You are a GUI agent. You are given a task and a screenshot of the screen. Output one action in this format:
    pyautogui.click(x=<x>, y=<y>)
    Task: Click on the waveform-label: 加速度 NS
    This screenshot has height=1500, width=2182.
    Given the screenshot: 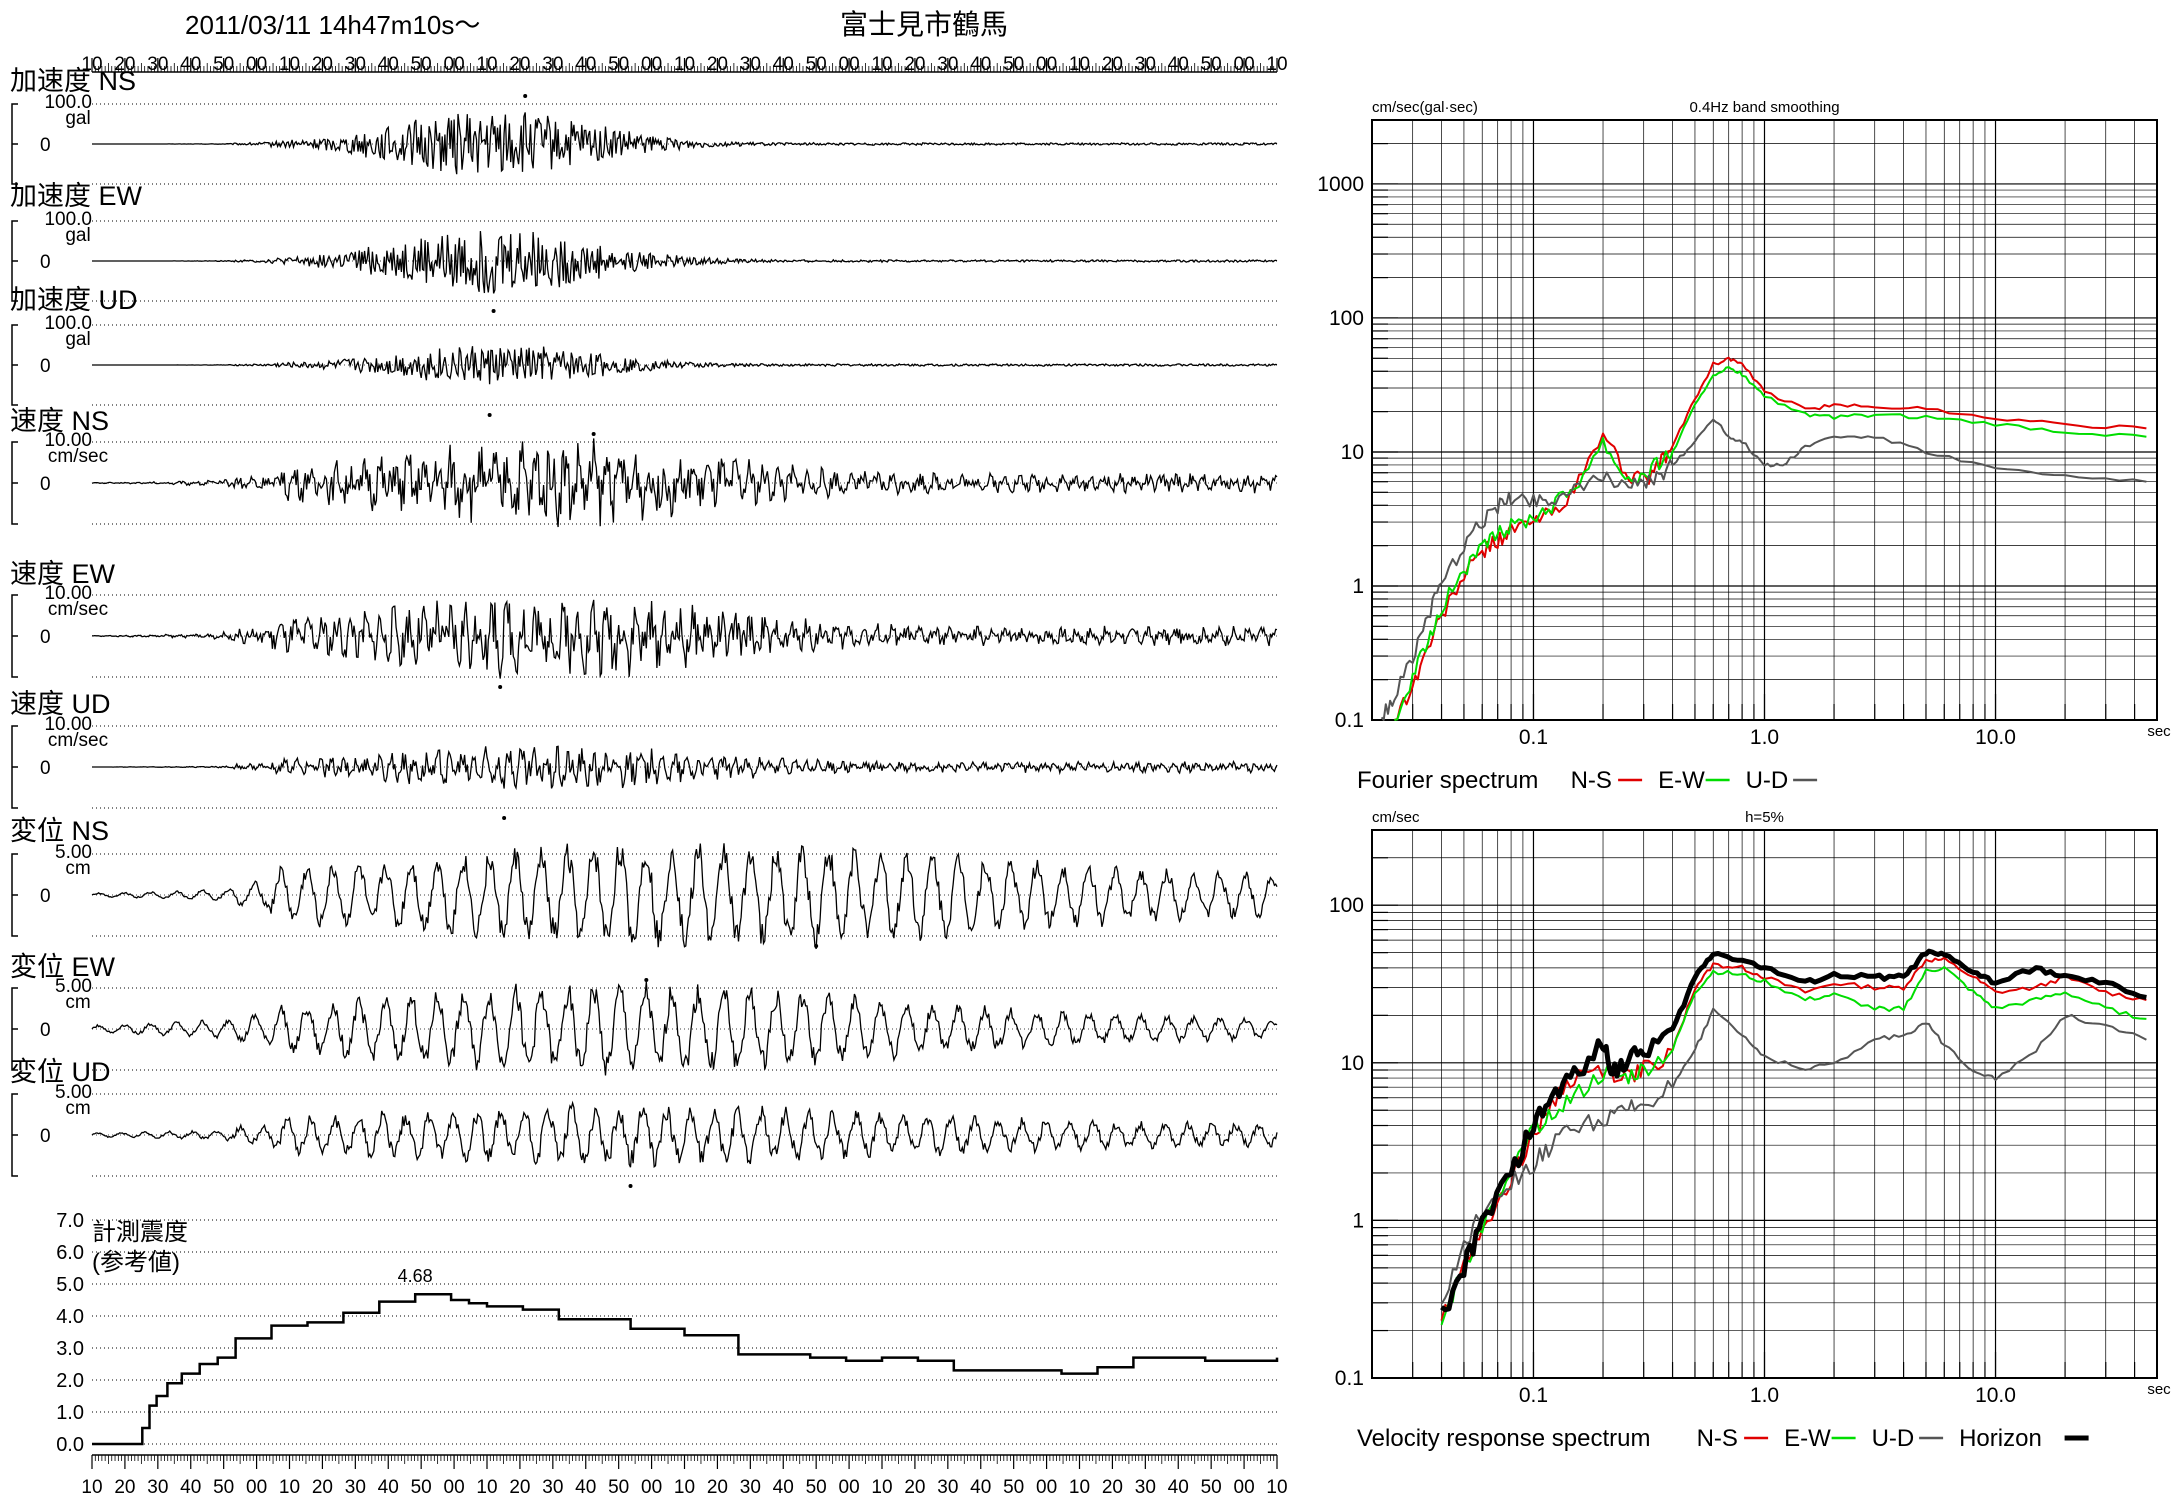 What is the action you would take?
    pyautogui.click(x=73, y=81)
    